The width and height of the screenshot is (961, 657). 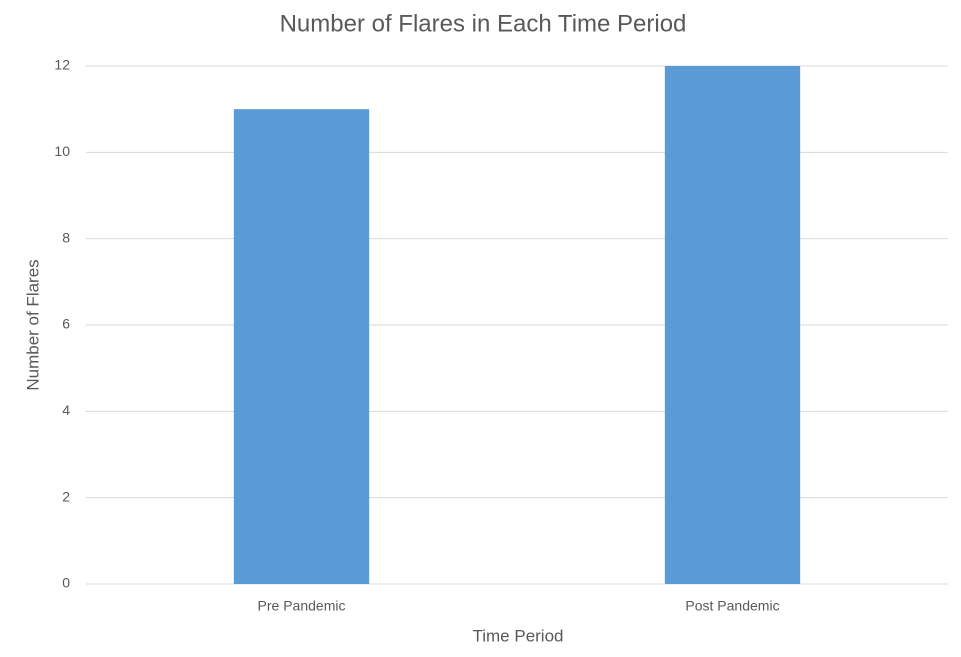 I want to click on y-axis-label: Number of Flares, so click(x=32, y=324).